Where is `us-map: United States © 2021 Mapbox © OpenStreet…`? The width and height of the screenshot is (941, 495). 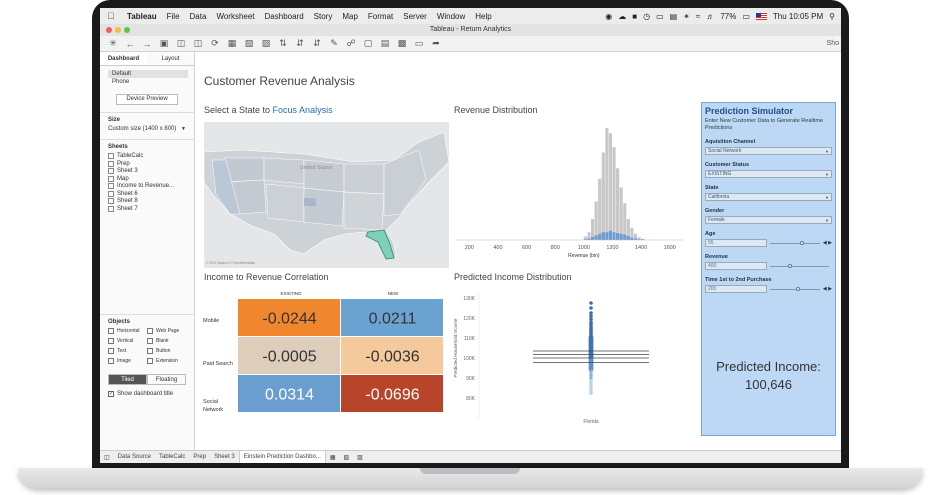 us-map: United States © 2021 Mapbox © OpenStreet… is located at coordinates (326, 195).